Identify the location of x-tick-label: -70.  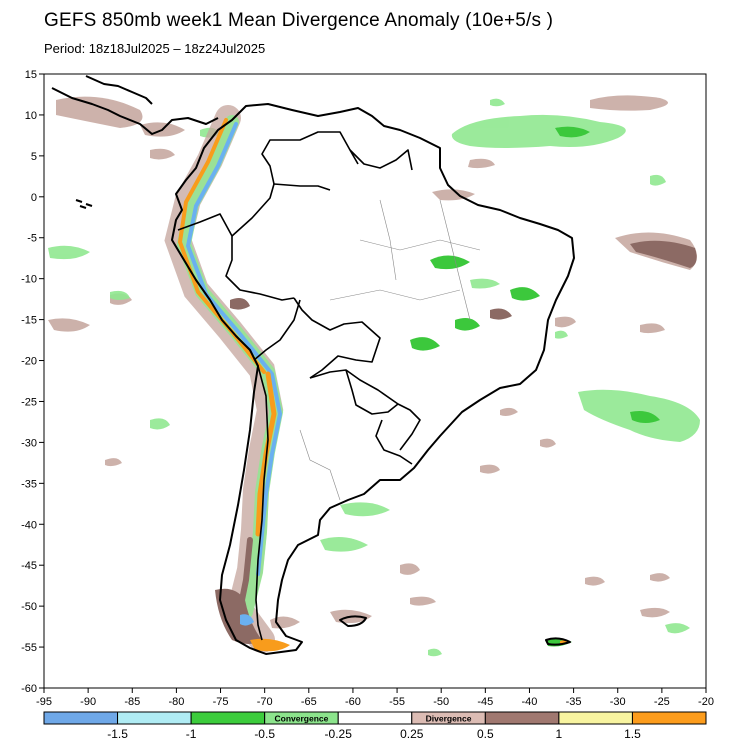
(265, 702).